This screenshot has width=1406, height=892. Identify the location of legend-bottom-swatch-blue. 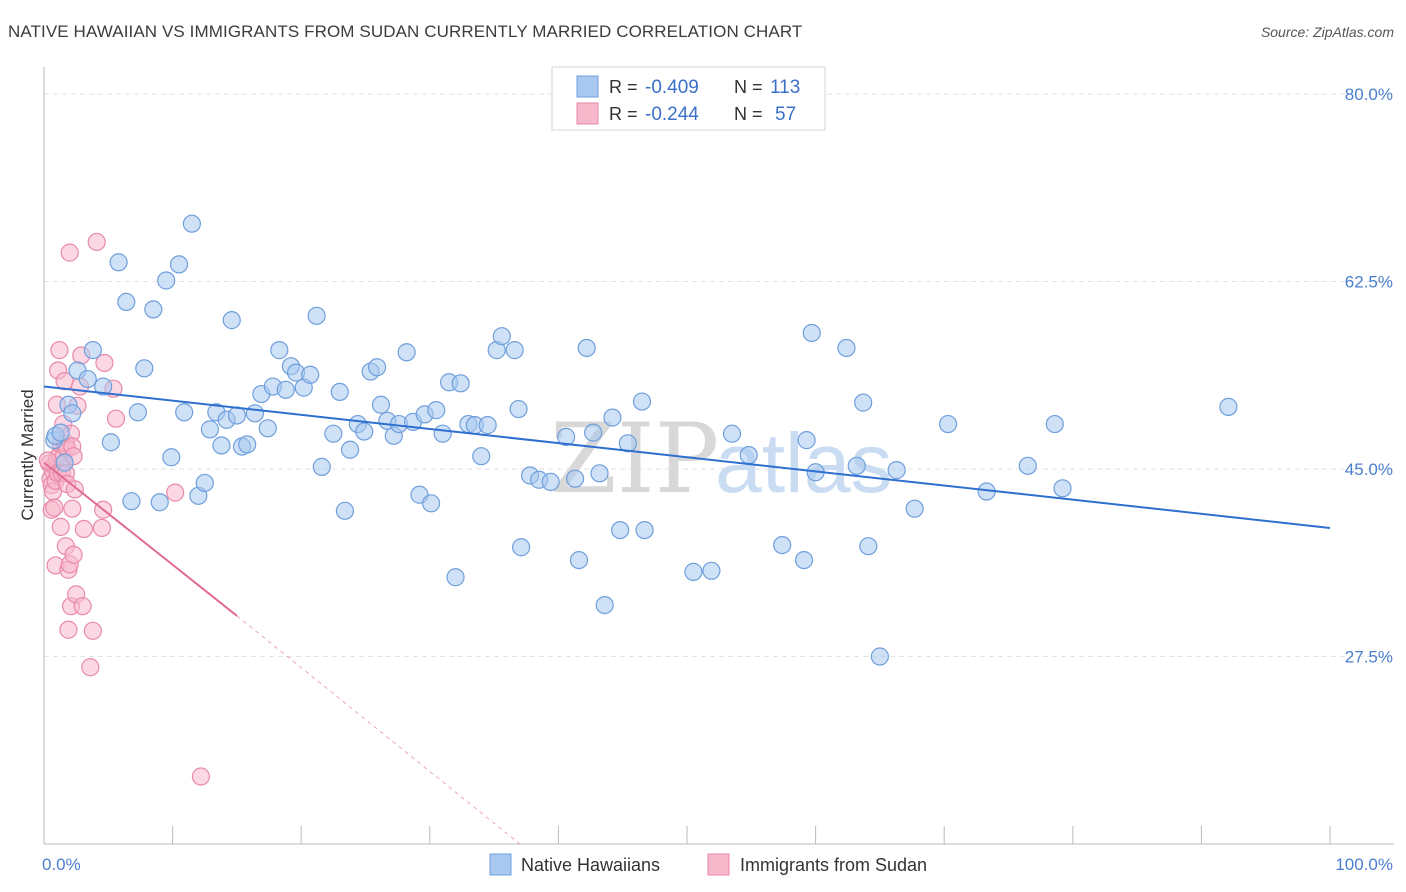
(500, 864).